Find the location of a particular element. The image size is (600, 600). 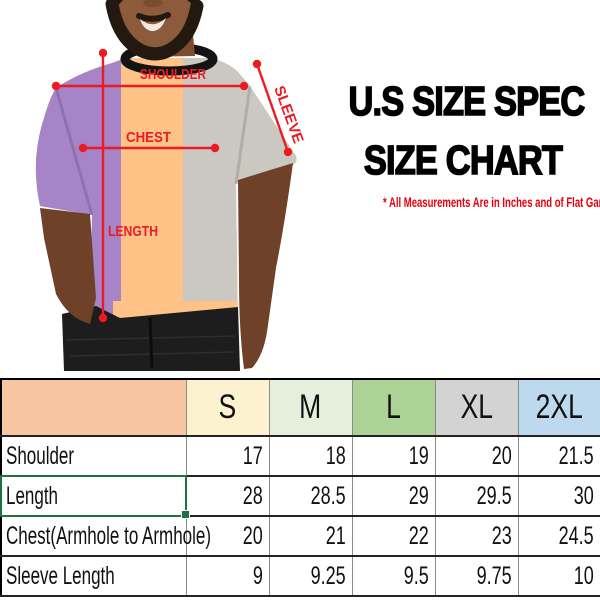

cell-value: 9.5 is located at coordinates (394, 576).